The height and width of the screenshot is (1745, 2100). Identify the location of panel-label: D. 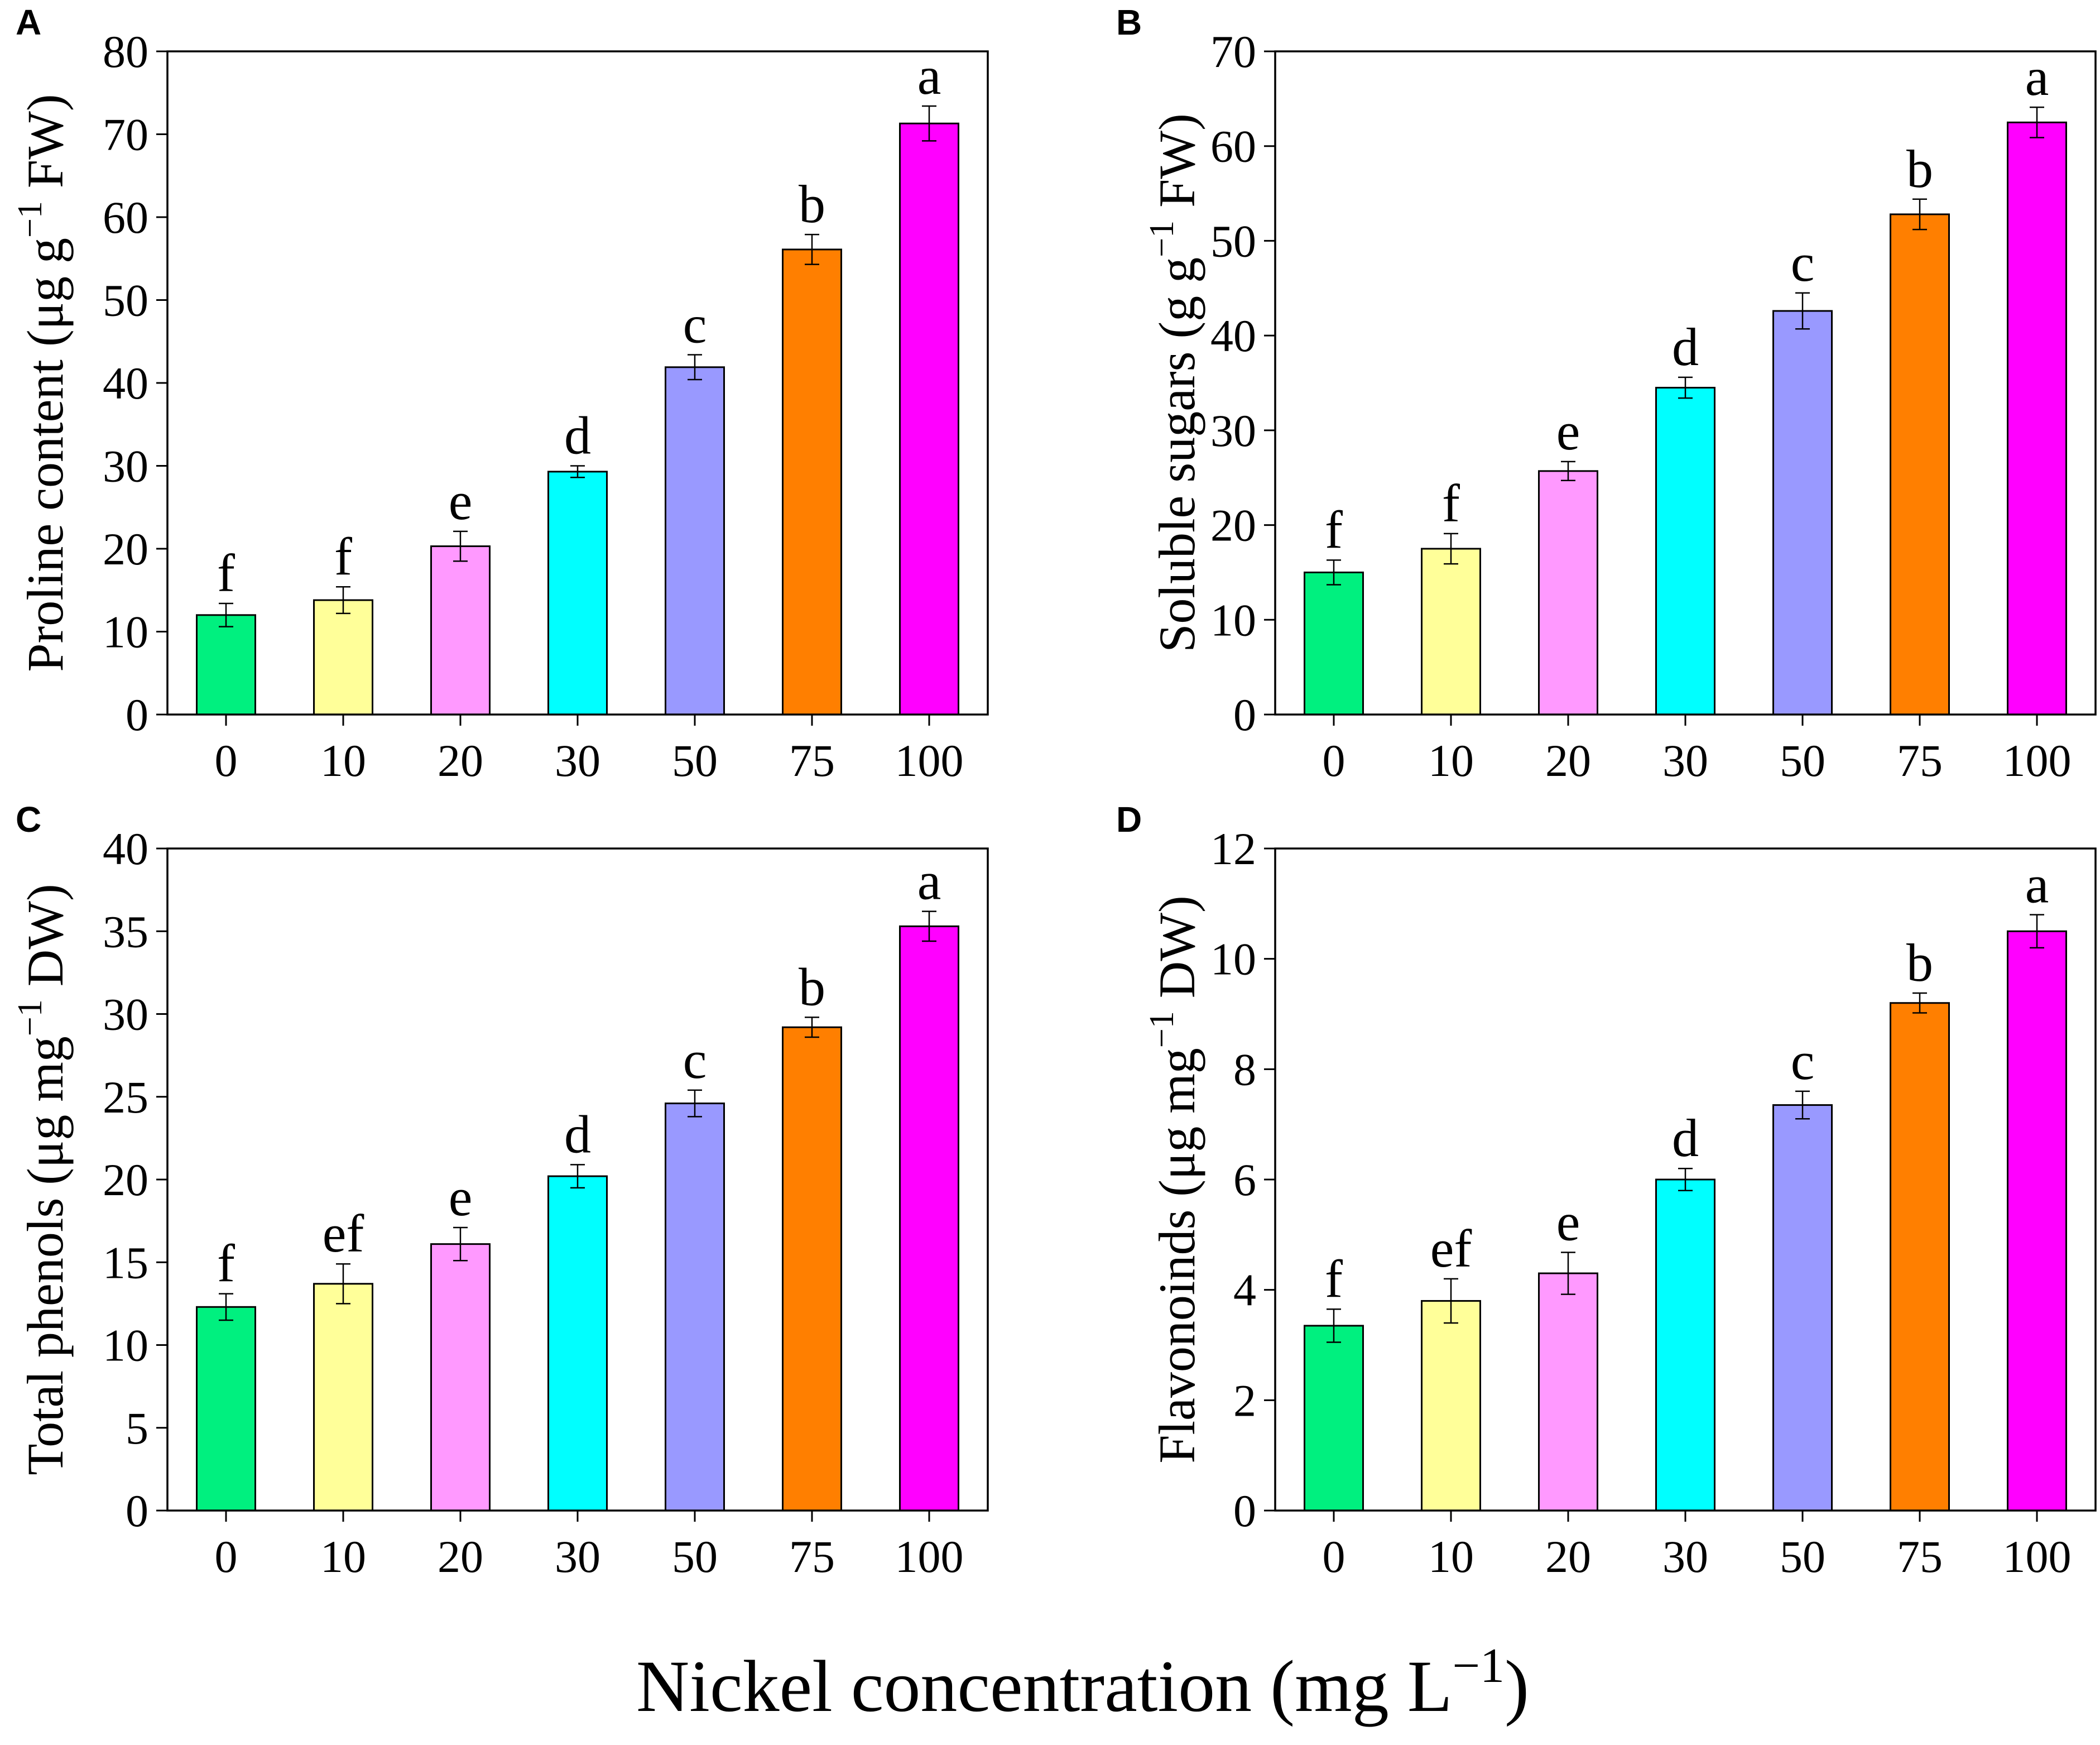
(1129, 819).